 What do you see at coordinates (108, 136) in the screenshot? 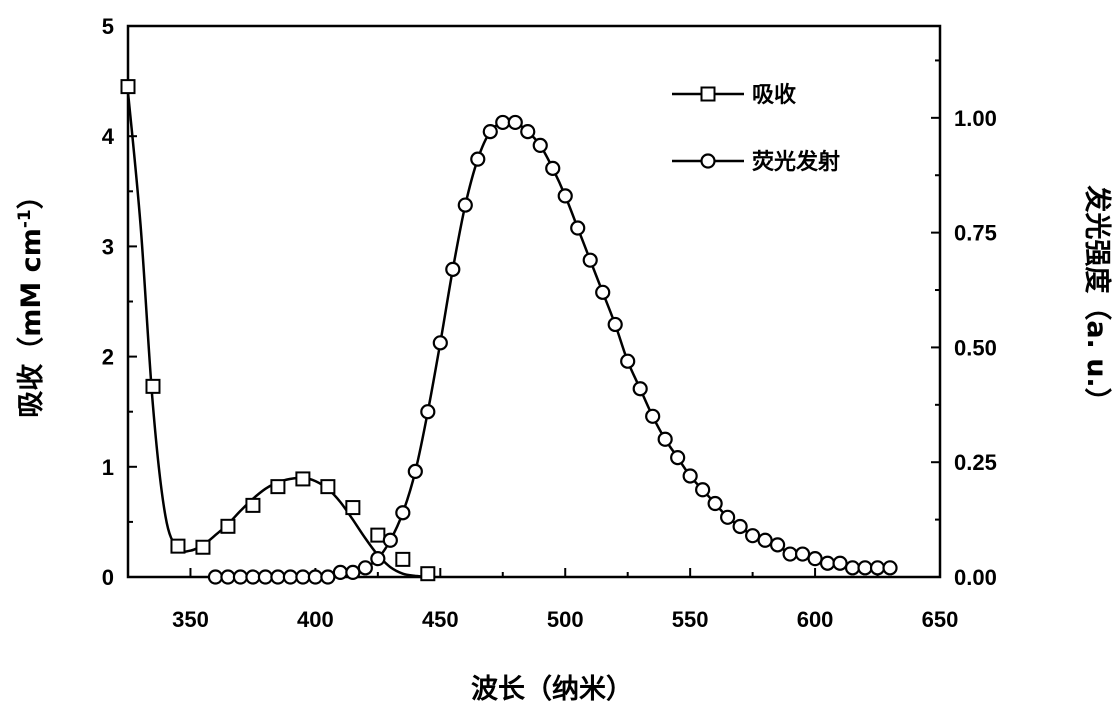
I see `left-y-tick-label: 4` at bounding box center [108, 136].